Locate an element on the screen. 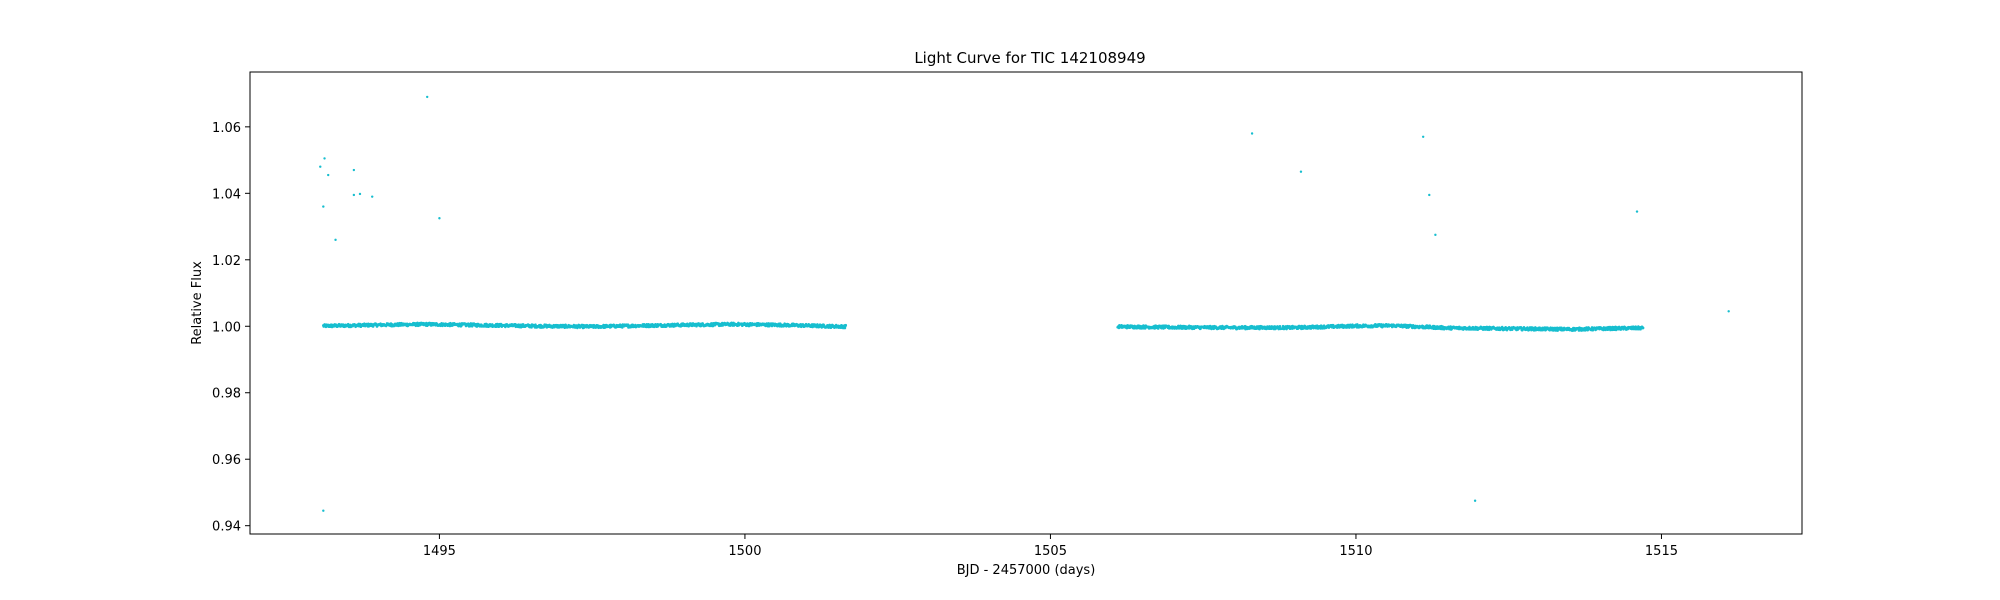 This screenshot has height=600, width=2000. x-axis: 1495 1500 1505 1510 1515 is located at coordinates (1050, 546).